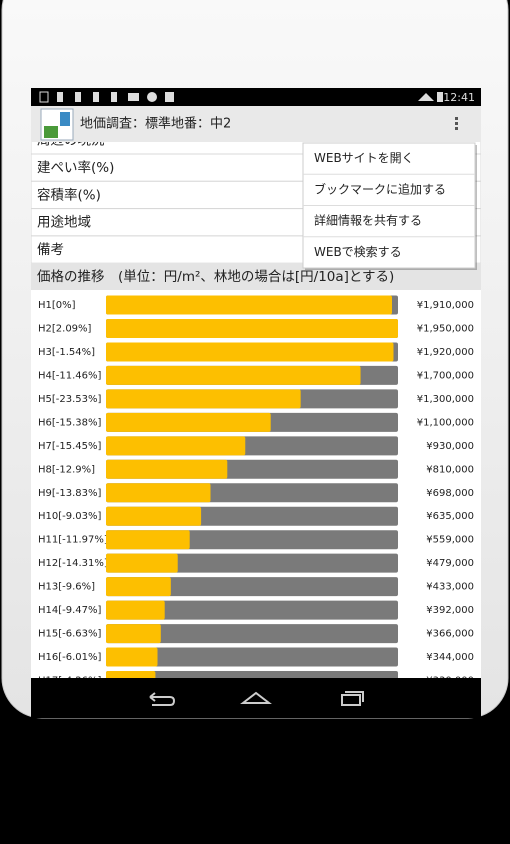 The height and width of the screenshot is (844, 510). What do you see at coordinates (450, 563) in the screenshot?
I see `value-label: ¥479,000` at bounding box center [450, 563].